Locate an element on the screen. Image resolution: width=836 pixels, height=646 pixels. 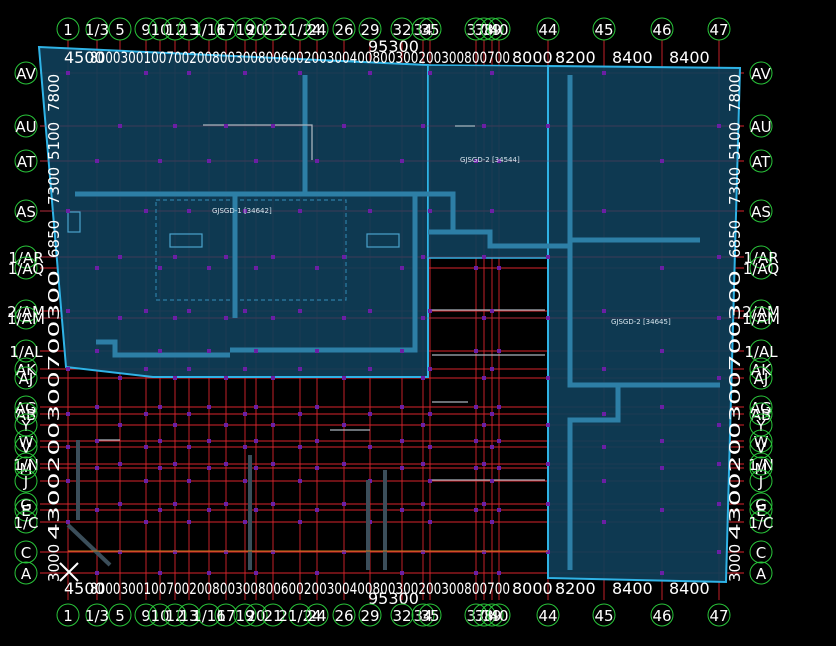
grid-bubble-right-G: G is located at coordinates (761, 504).